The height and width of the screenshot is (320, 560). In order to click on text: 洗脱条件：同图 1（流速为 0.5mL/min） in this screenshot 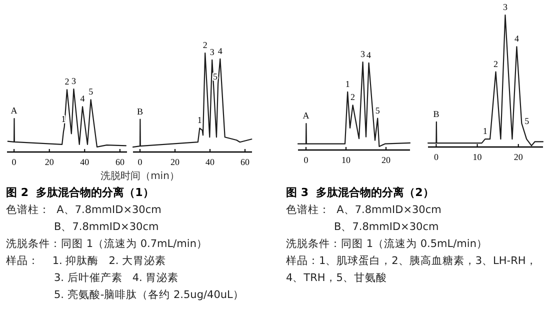, I will do `click(387, 243)`.